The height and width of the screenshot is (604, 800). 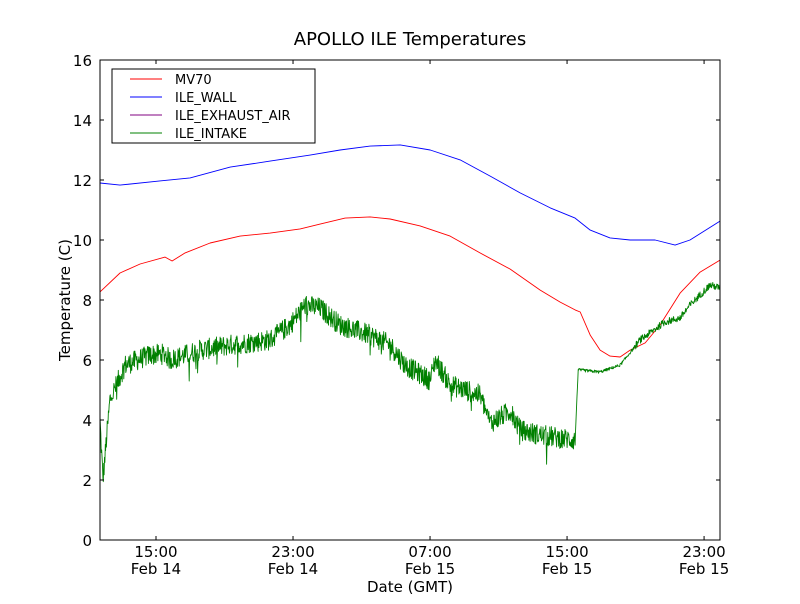 What do you see at coordinates (82, 181) in the screenshot?
I see `y-tick-label: 12` at bounding box center [82, 181].